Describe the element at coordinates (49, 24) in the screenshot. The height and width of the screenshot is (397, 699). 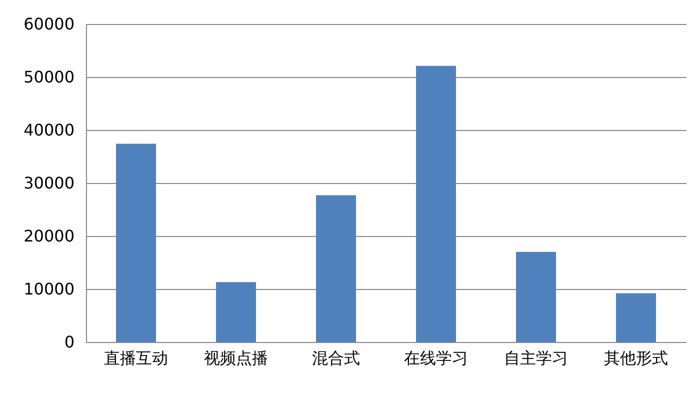
I see `y-tick-label: 60000` at that location.